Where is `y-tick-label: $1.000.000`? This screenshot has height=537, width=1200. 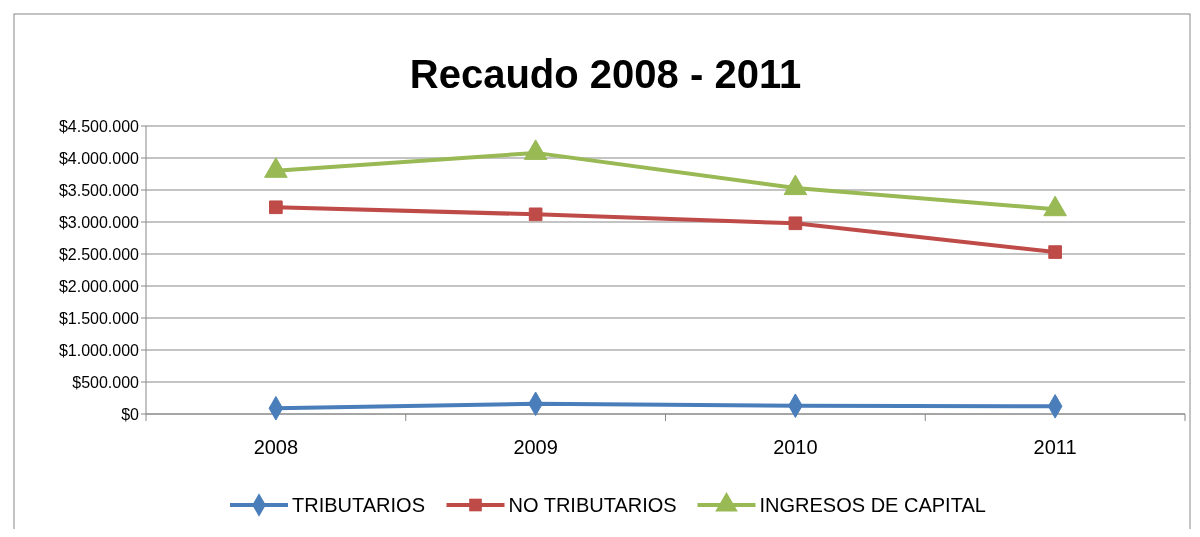 y-tick-label: $1.000.000 is located at coordinates (99, 350).